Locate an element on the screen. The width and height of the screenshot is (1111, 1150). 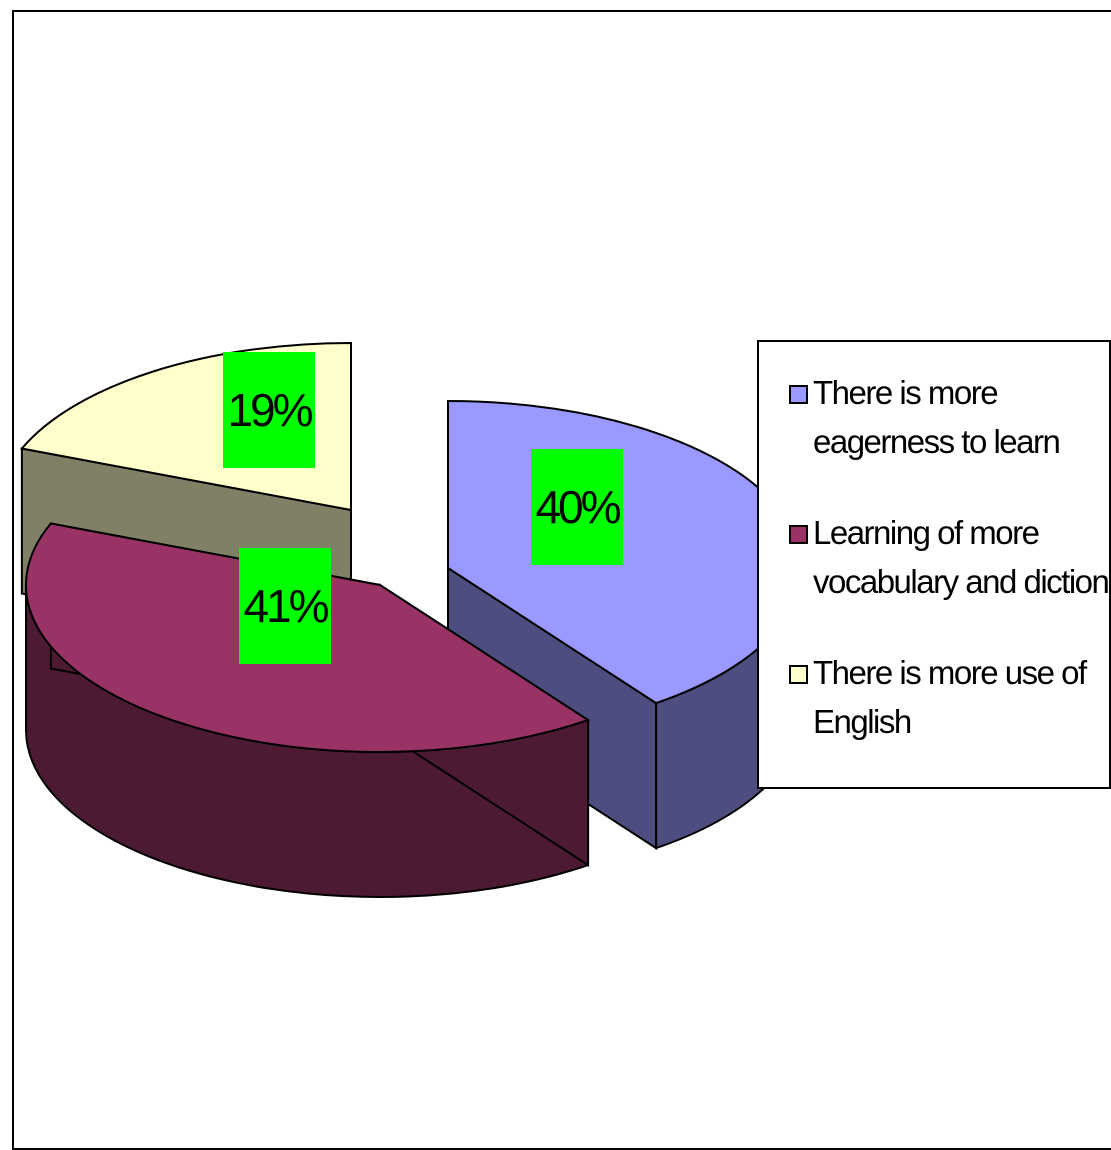
legend-swatch-eagerness is located at coordinates (798, 394).